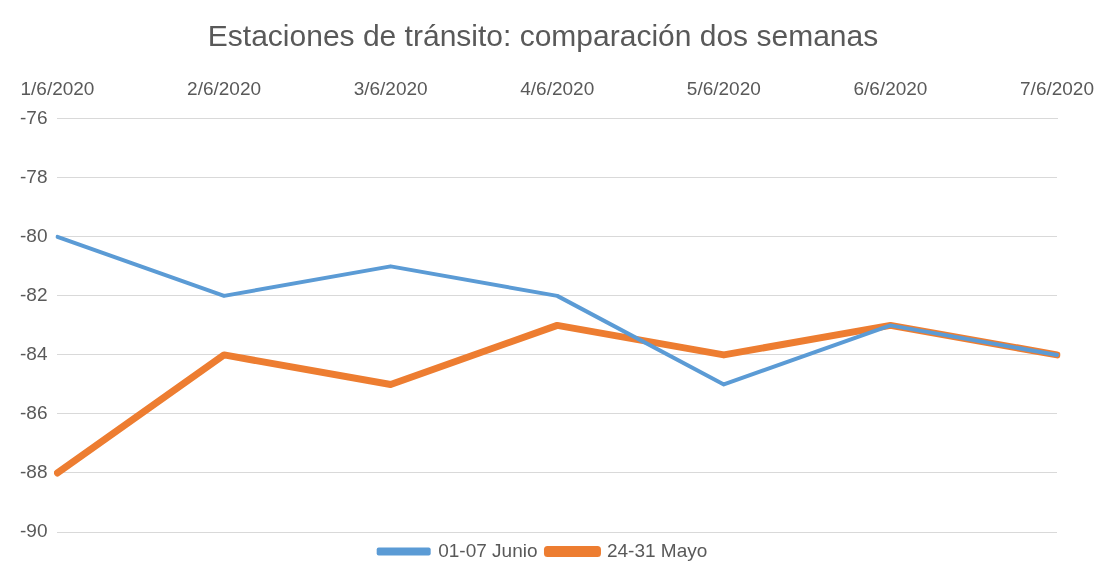 This screenshot has width=1106, height=576. I want to click on chart-title: Estaciones de tránsito: comparación dos semanas, so click(543, 36).